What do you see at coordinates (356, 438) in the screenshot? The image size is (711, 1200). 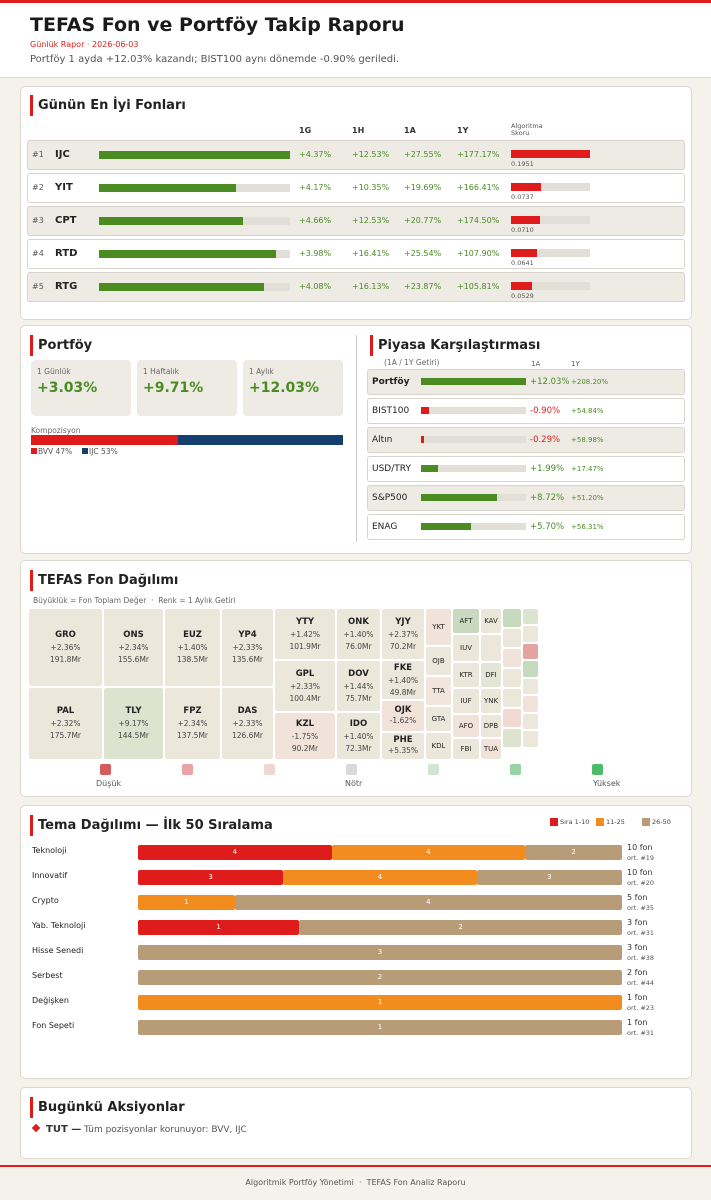 I see `divider` at bounding box center [356, 438].